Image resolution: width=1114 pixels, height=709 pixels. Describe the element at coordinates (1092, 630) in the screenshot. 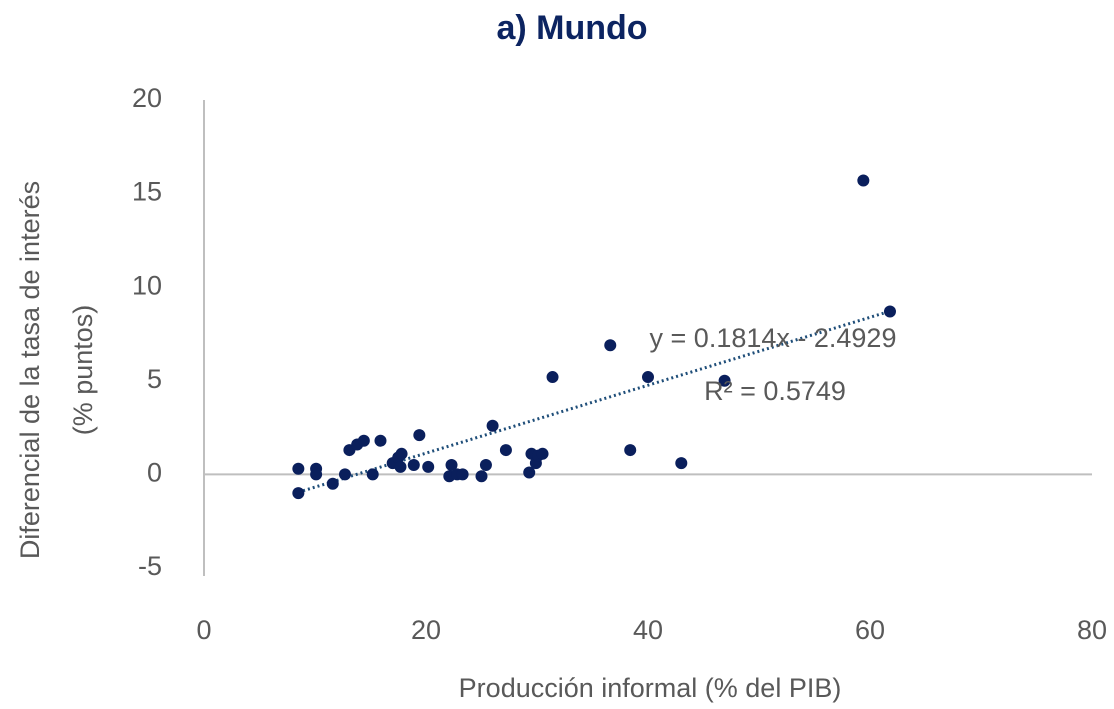

I see `x-tick-label: 80` at that location.